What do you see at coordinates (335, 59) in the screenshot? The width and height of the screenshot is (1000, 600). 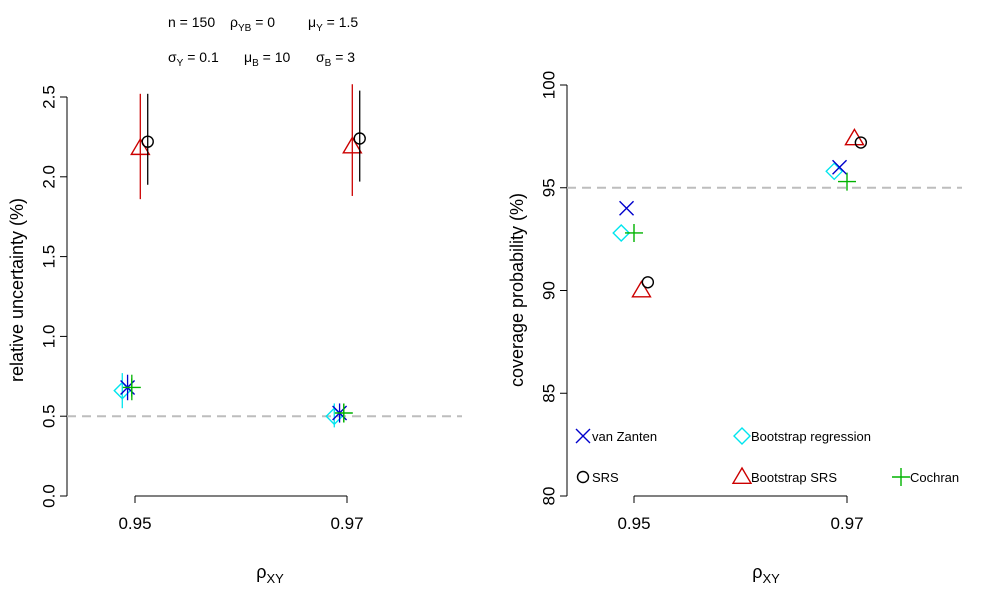 I see `param-2-line2: σB = 3` at bounding box center [335, 59].